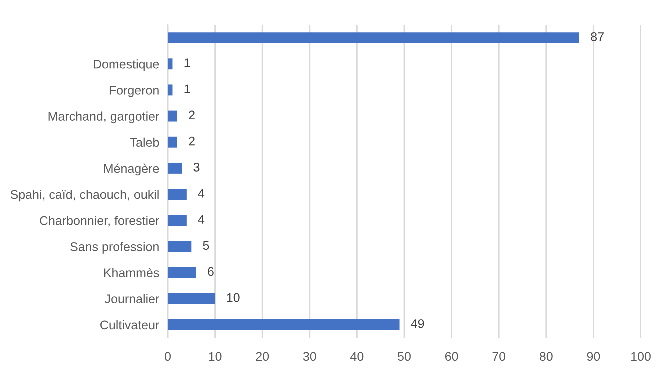  What do you see at coordinates (114, 248) in the screenshot?
I see `y-tick-label: Sans profession` at bounding box center [114, 248].